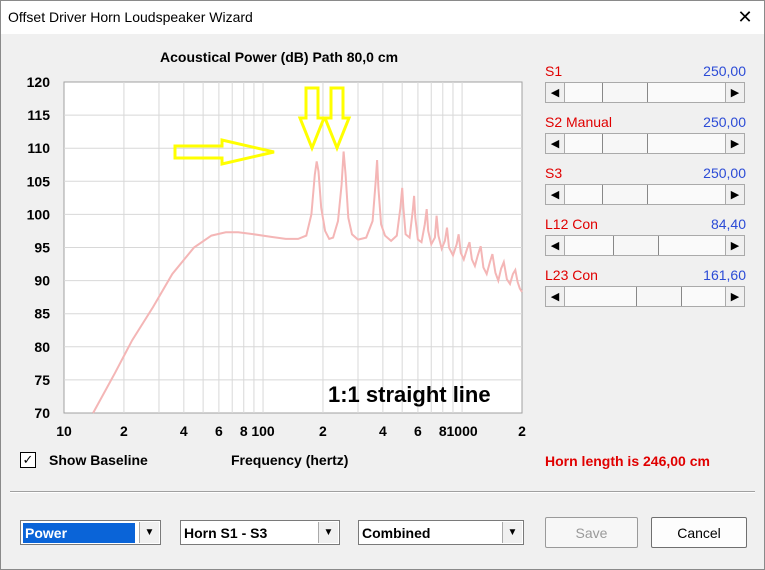  I want to click on y-tick-label: 85, so click(42, 314).